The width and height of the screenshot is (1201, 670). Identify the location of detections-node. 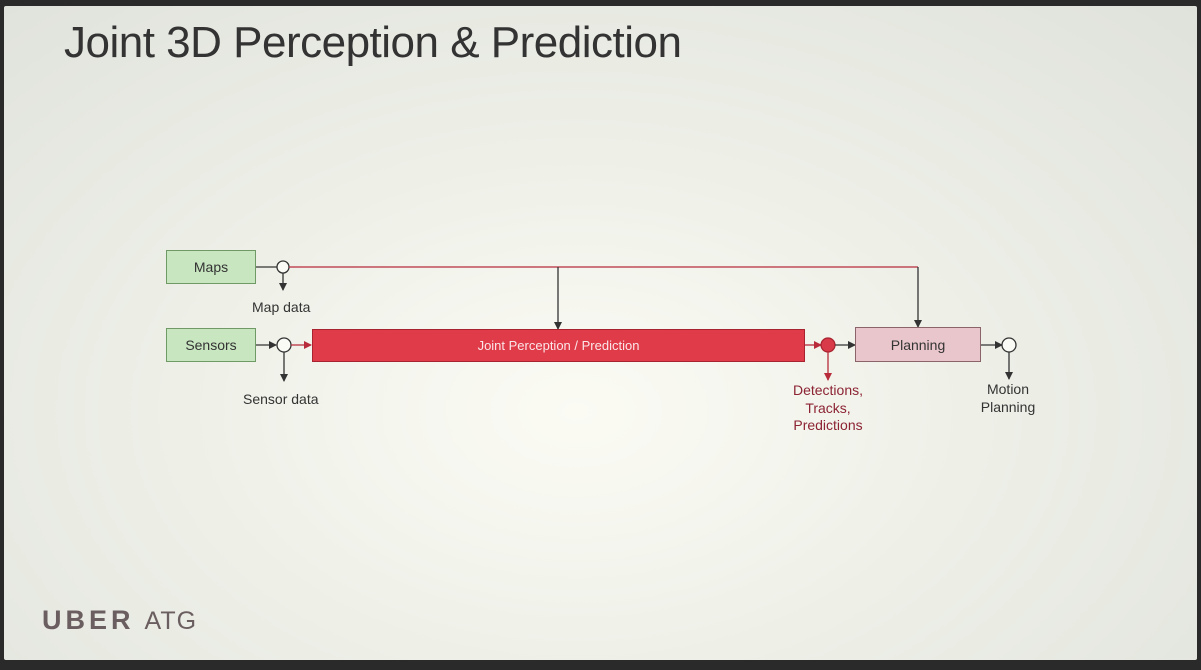
(828, 345).